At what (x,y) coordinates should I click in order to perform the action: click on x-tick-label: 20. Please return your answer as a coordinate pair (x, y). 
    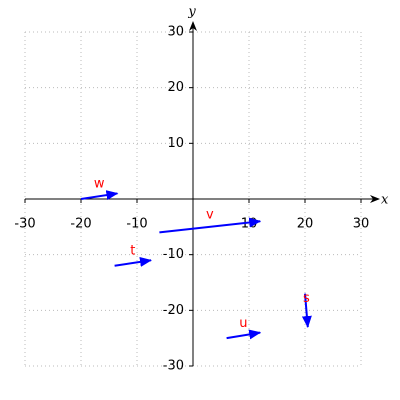
    Looking at the image, I should click on (305, 224).